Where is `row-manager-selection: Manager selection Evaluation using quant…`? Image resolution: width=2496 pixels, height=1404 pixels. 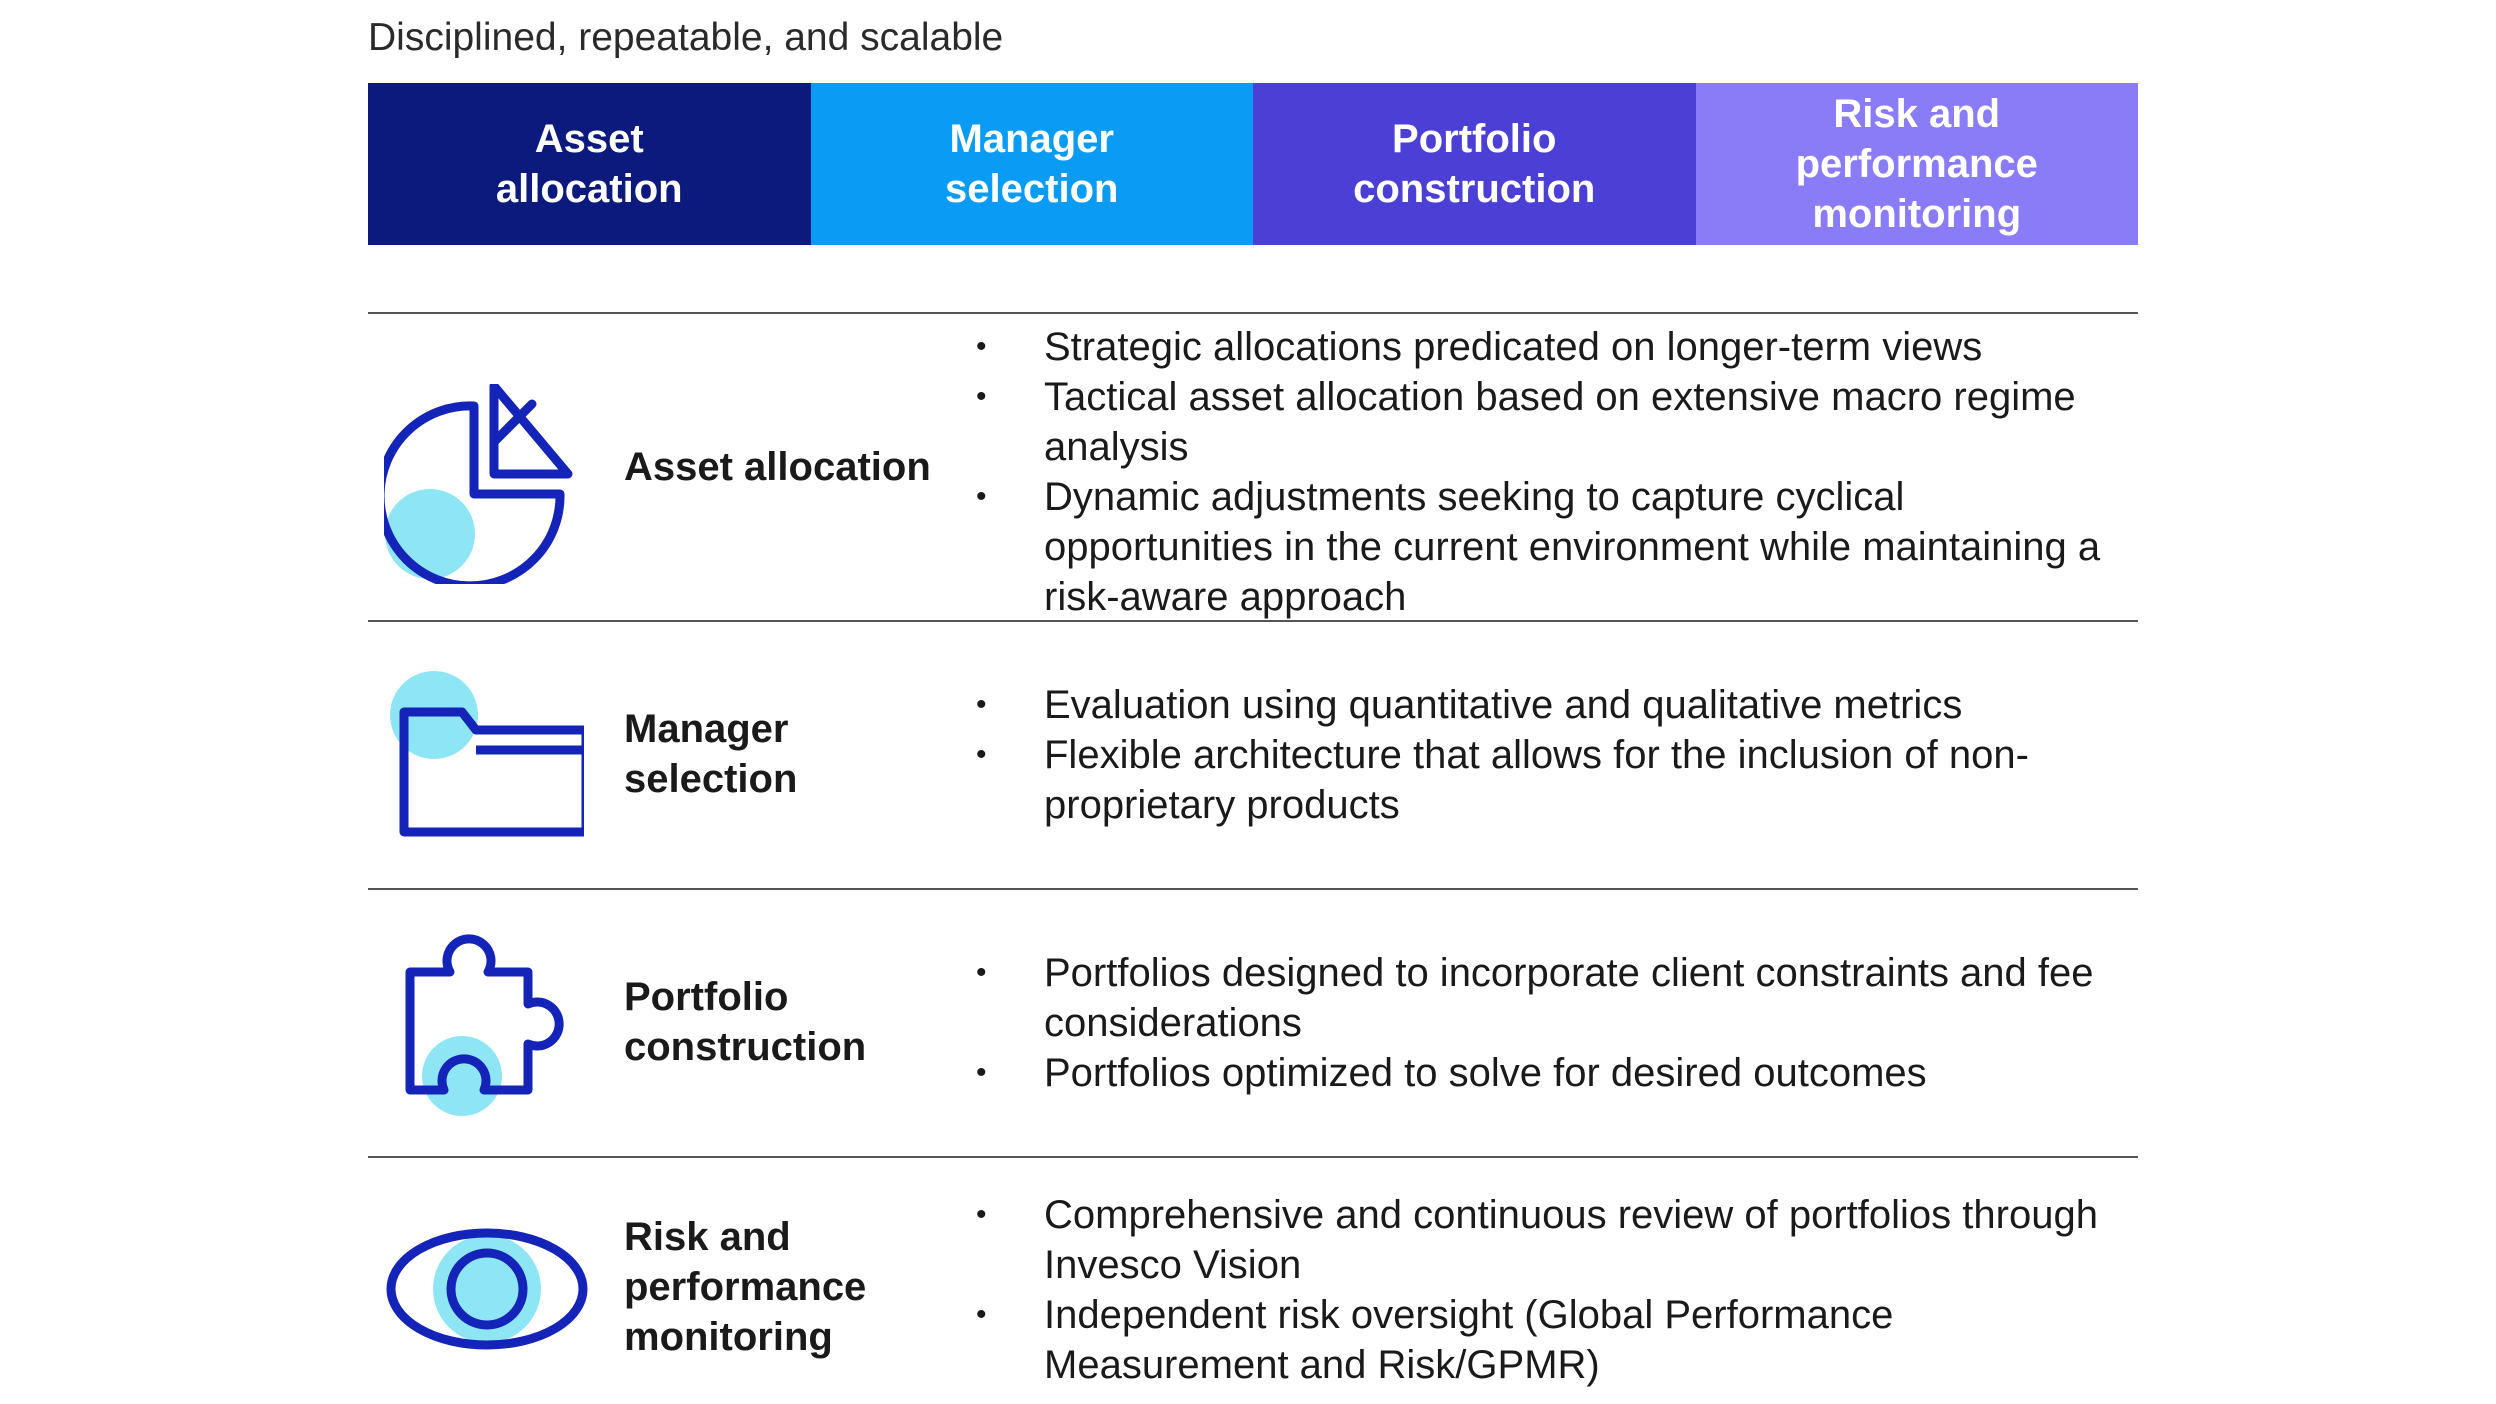 row-manager-selection: Manager selection Evaluation using quant… is located at coordinates (1253, 754).